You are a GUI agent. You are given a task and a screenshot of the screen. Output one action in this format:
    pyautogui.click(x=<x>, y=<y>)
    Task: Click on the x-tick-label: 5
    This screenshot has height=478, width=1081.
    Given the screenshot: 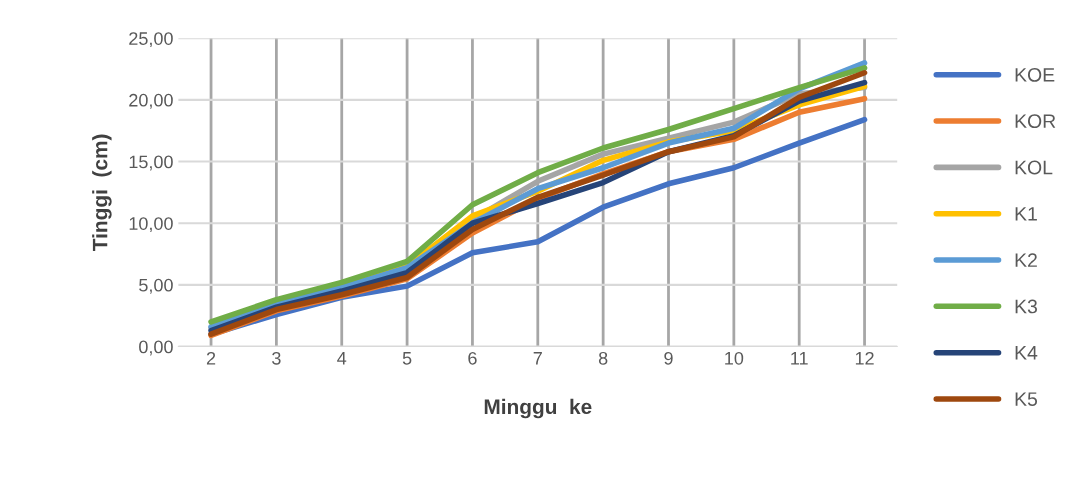 What is the action you would take?
    pyautogui.click(x=407, y=358)
    